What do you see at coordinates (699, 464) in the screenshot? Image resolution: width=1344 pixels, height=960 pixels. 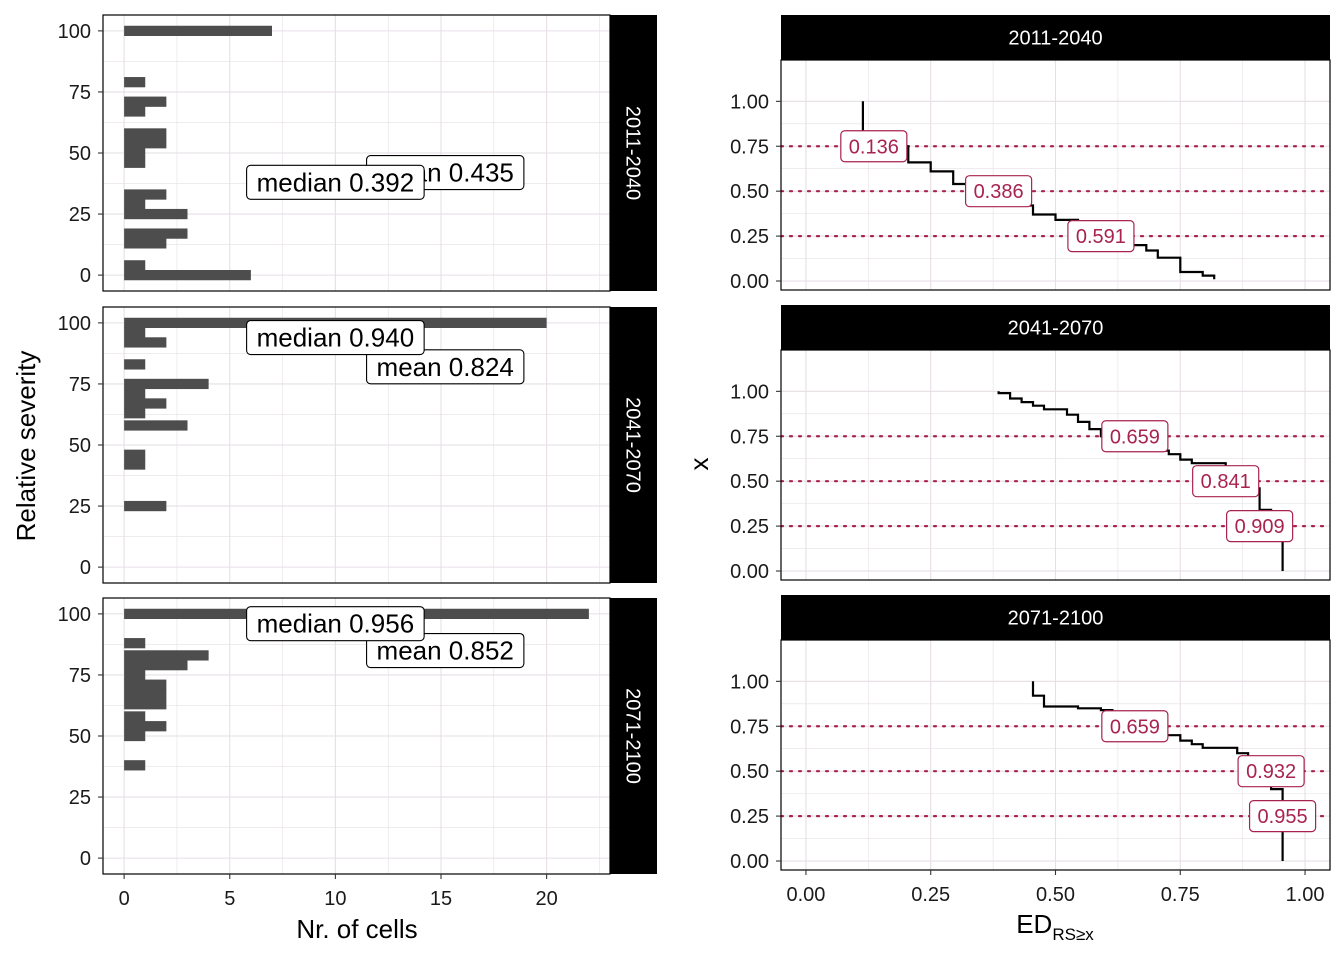 I see `right-y-axis-title: x` at bounding box center [699, 464].